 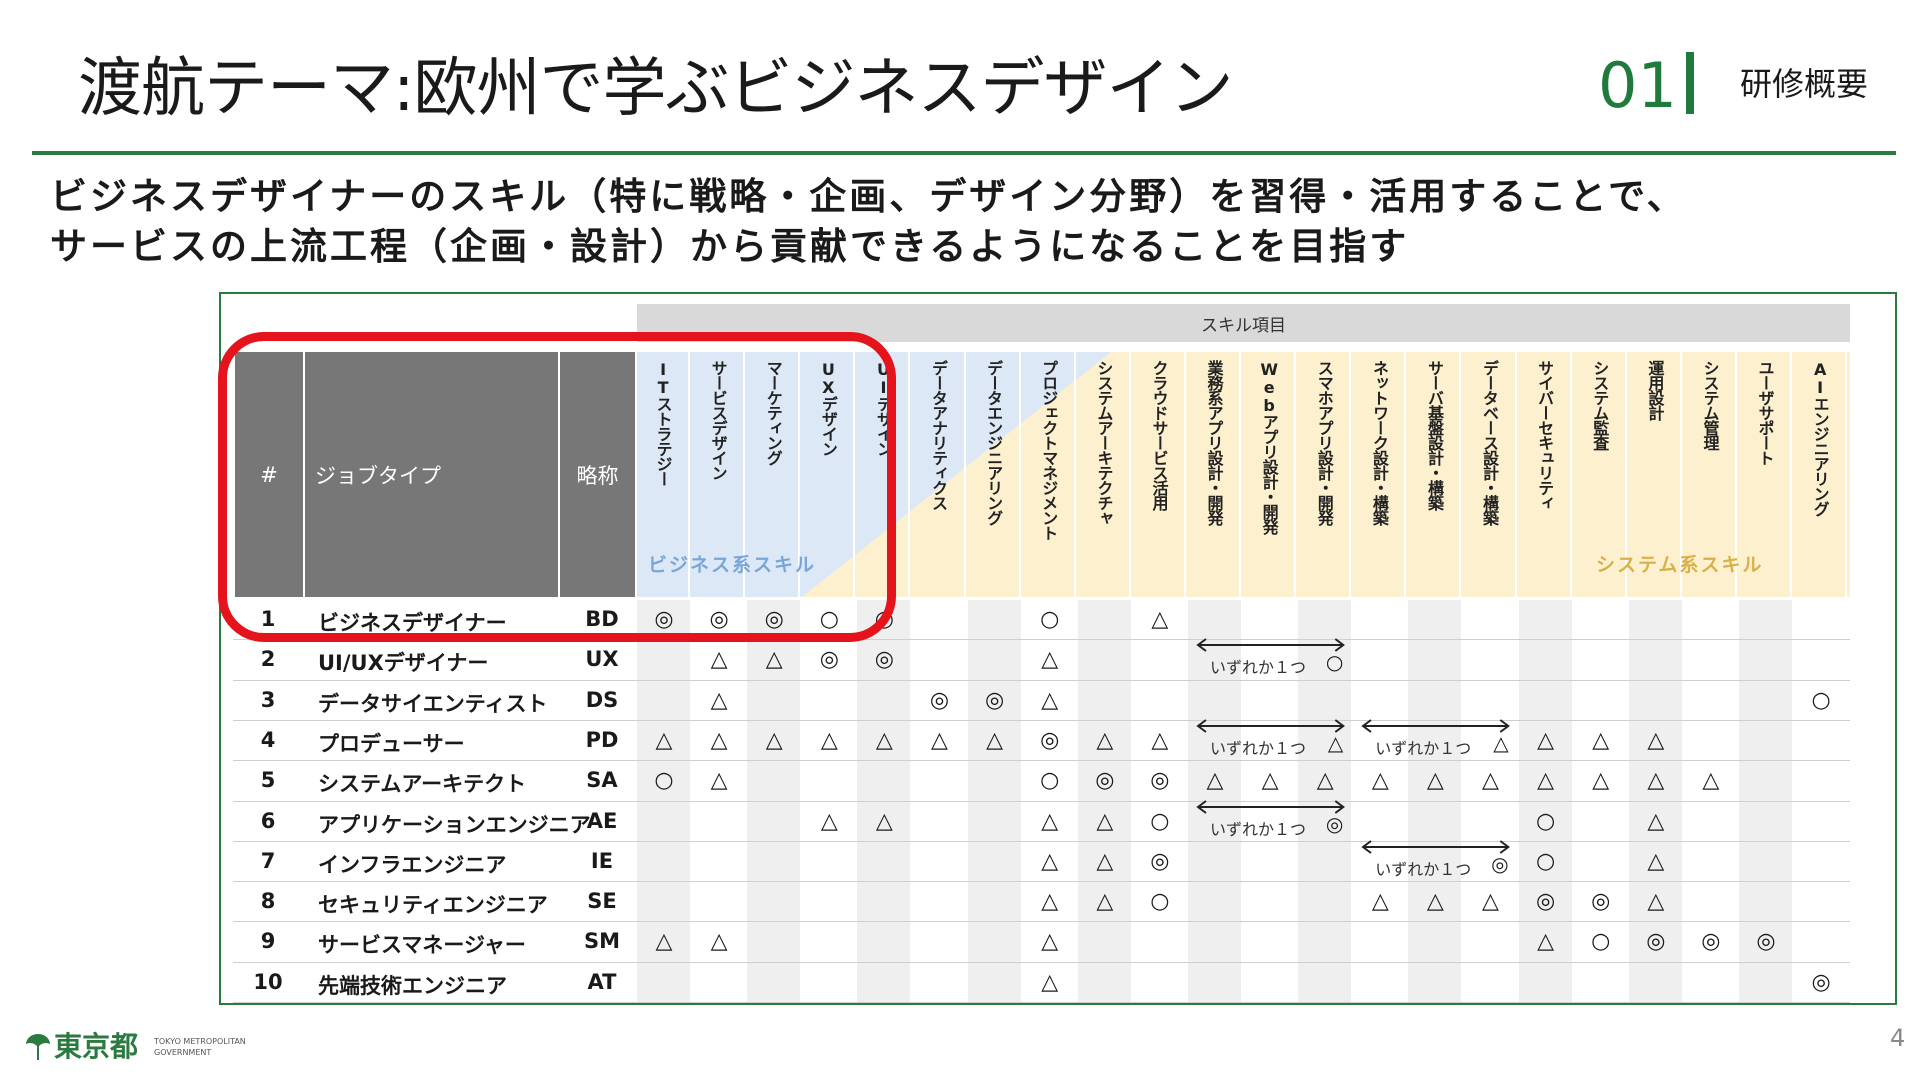 I want to click on skill-column-header: システム監査, so click(x=1600, y=474).